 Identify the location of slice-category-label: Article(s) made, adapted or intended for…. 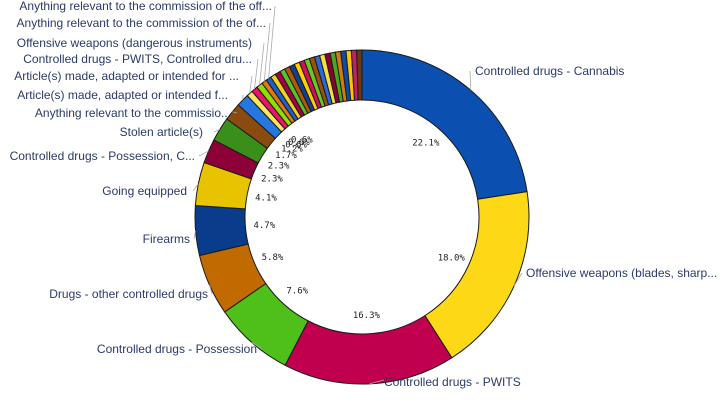
(126, 76).